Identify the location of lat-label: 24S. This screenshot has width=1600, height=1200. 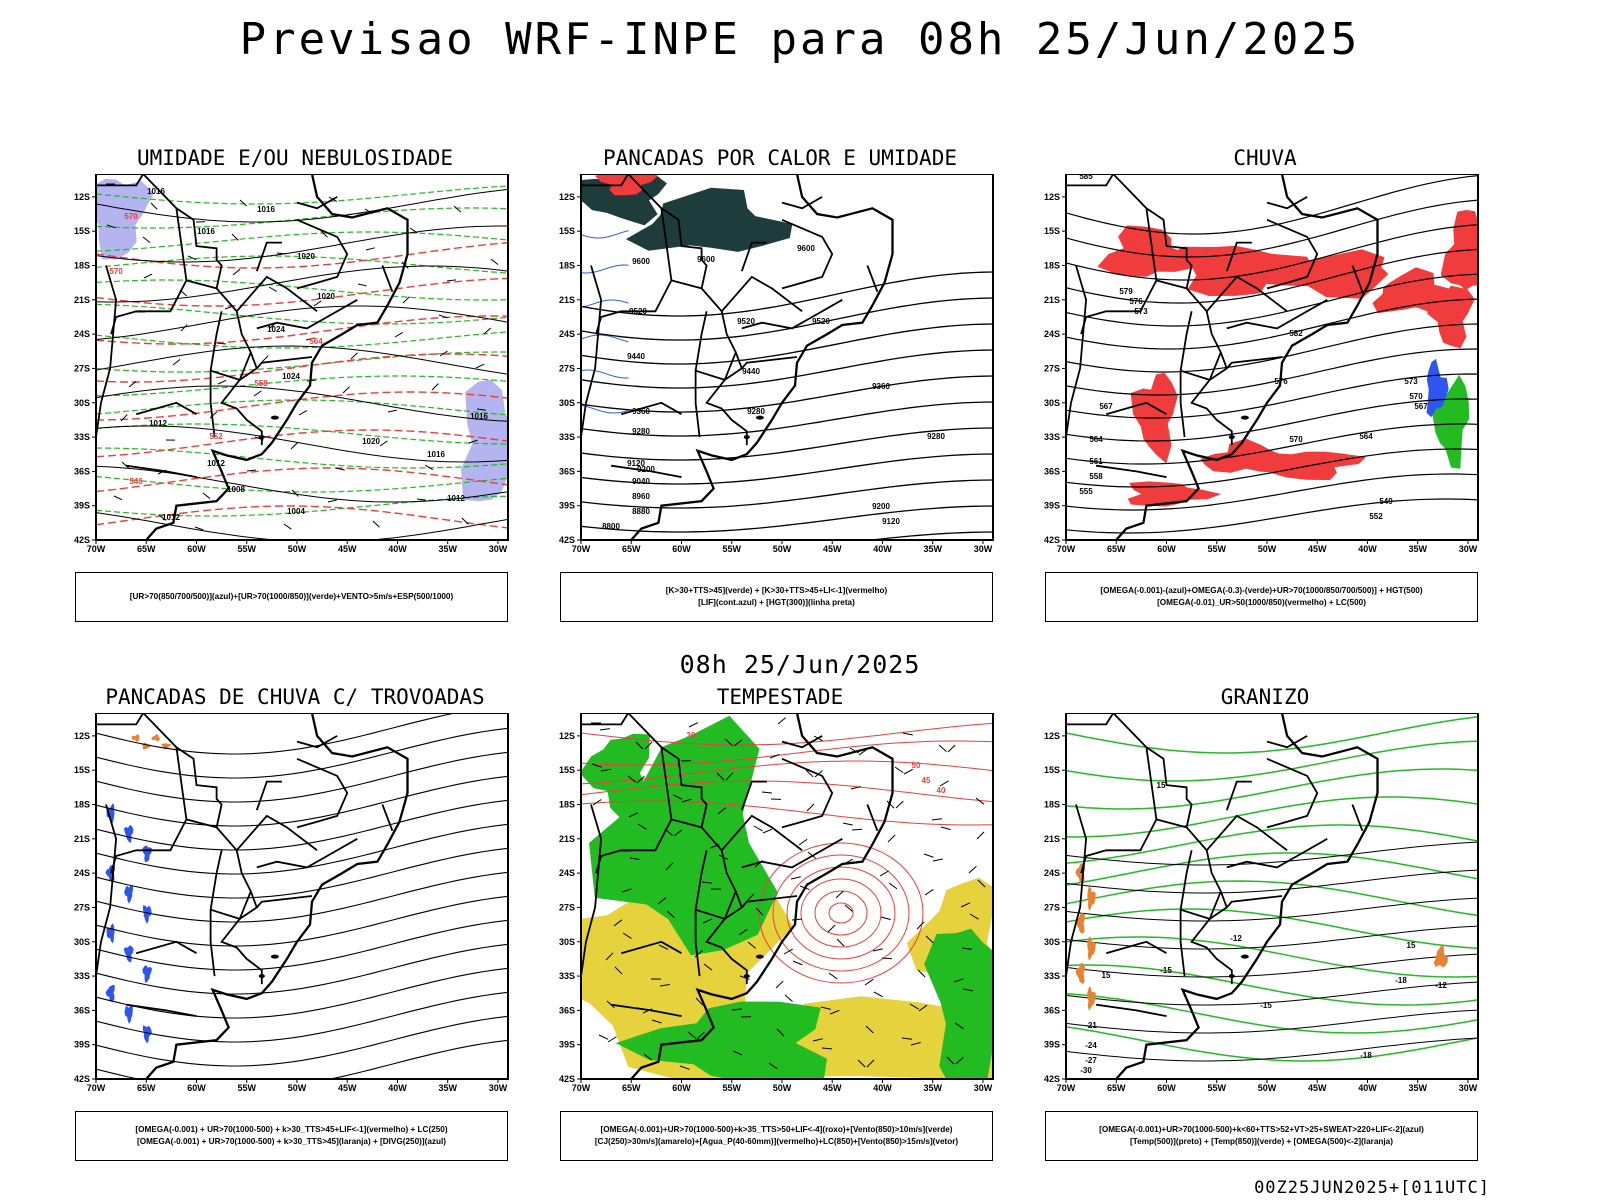
(567, 873).